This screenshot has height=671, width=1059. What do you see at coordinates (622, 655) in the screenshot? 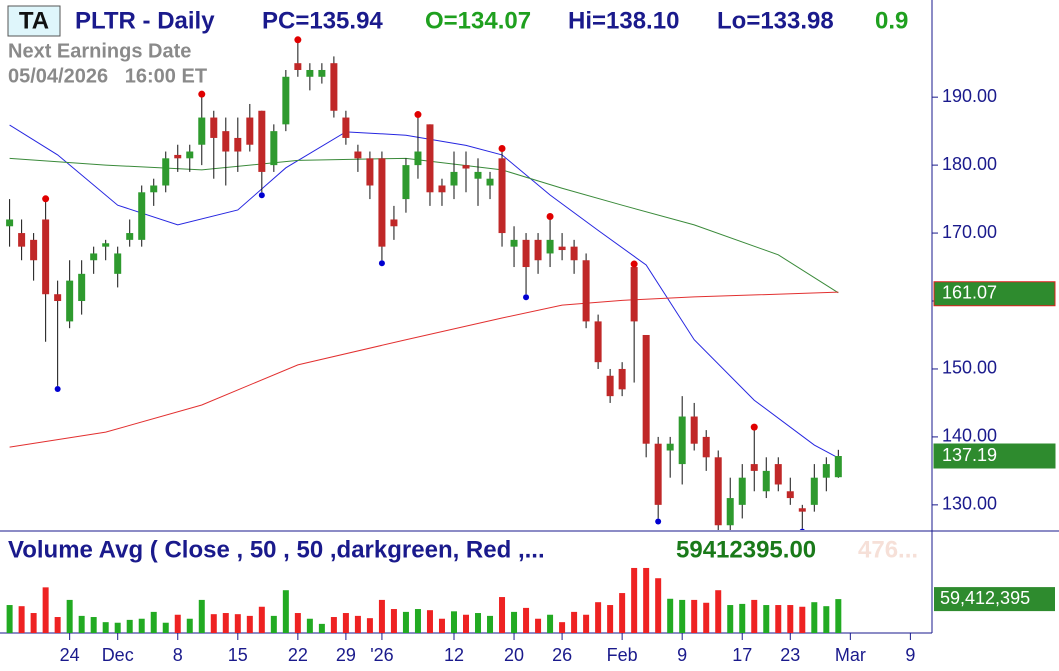
I see `x-tick-label: Feb` at bounding box center [622, 655].